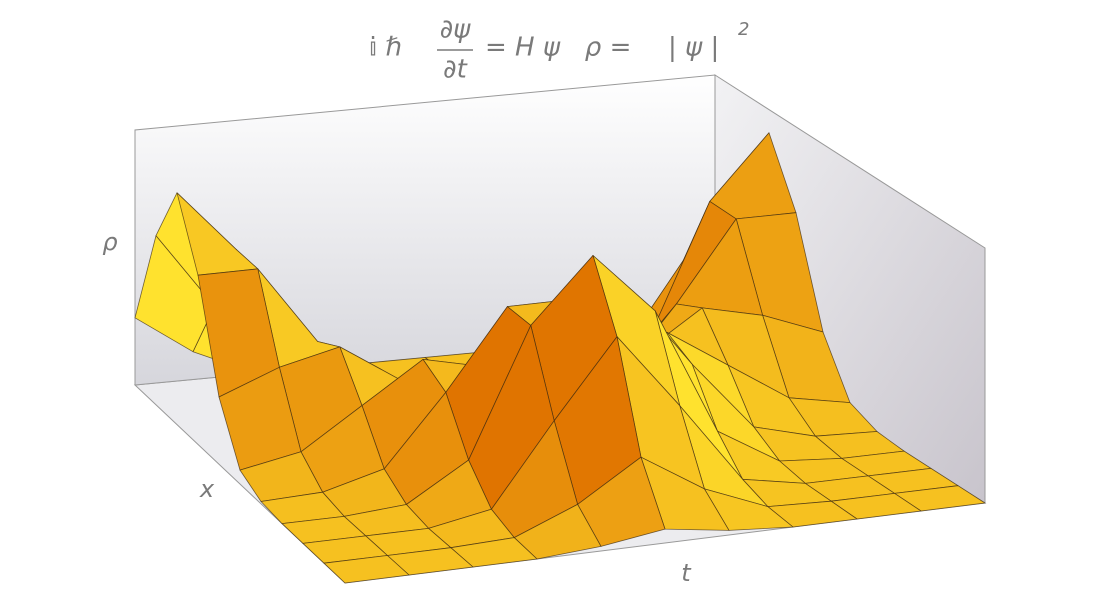  I want to click on z-axis-label: ρ, so click(109, 242).